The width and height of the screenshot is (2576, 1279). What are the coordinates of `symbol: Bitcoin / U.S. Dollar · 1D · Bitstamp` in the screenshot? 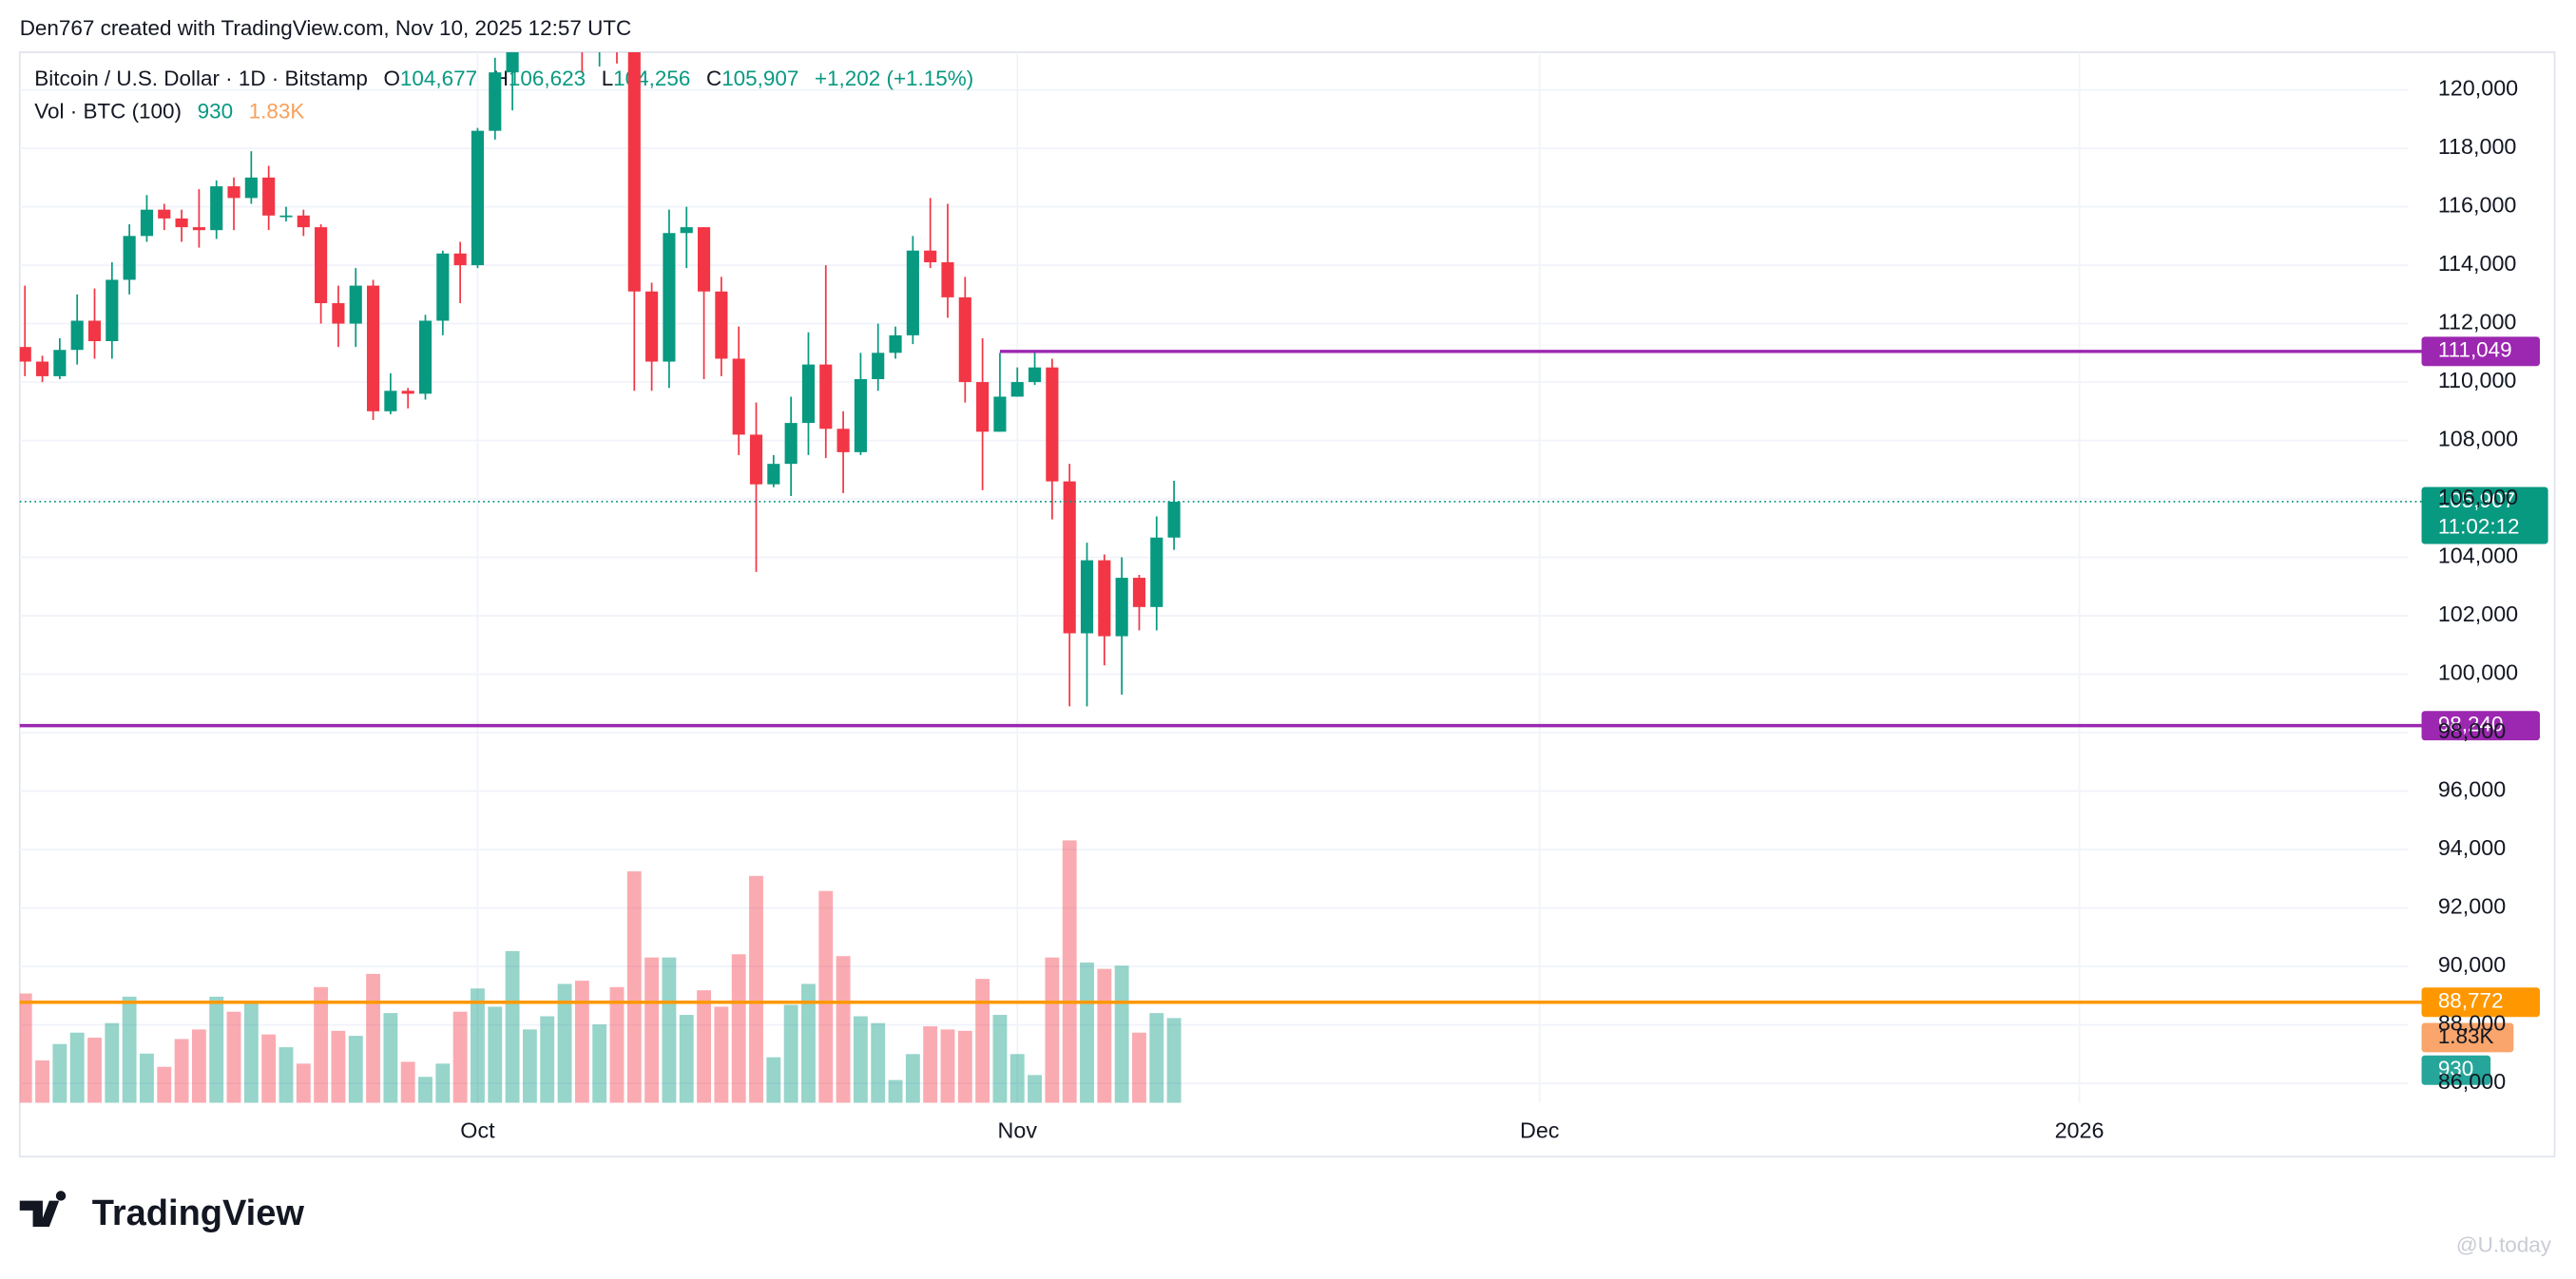 It's located at (201, 78).